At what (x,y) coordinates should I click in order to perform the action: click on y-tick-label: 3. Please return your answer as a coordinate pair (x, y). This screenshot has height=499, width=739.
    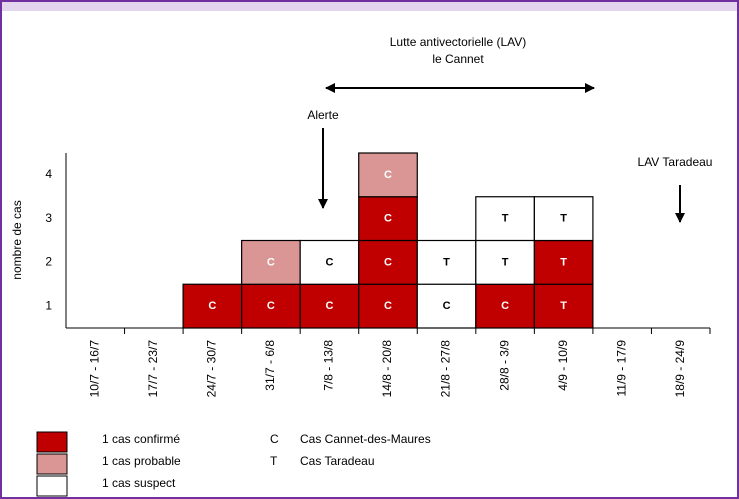
    Looking at the image, I should click on (48, 218).